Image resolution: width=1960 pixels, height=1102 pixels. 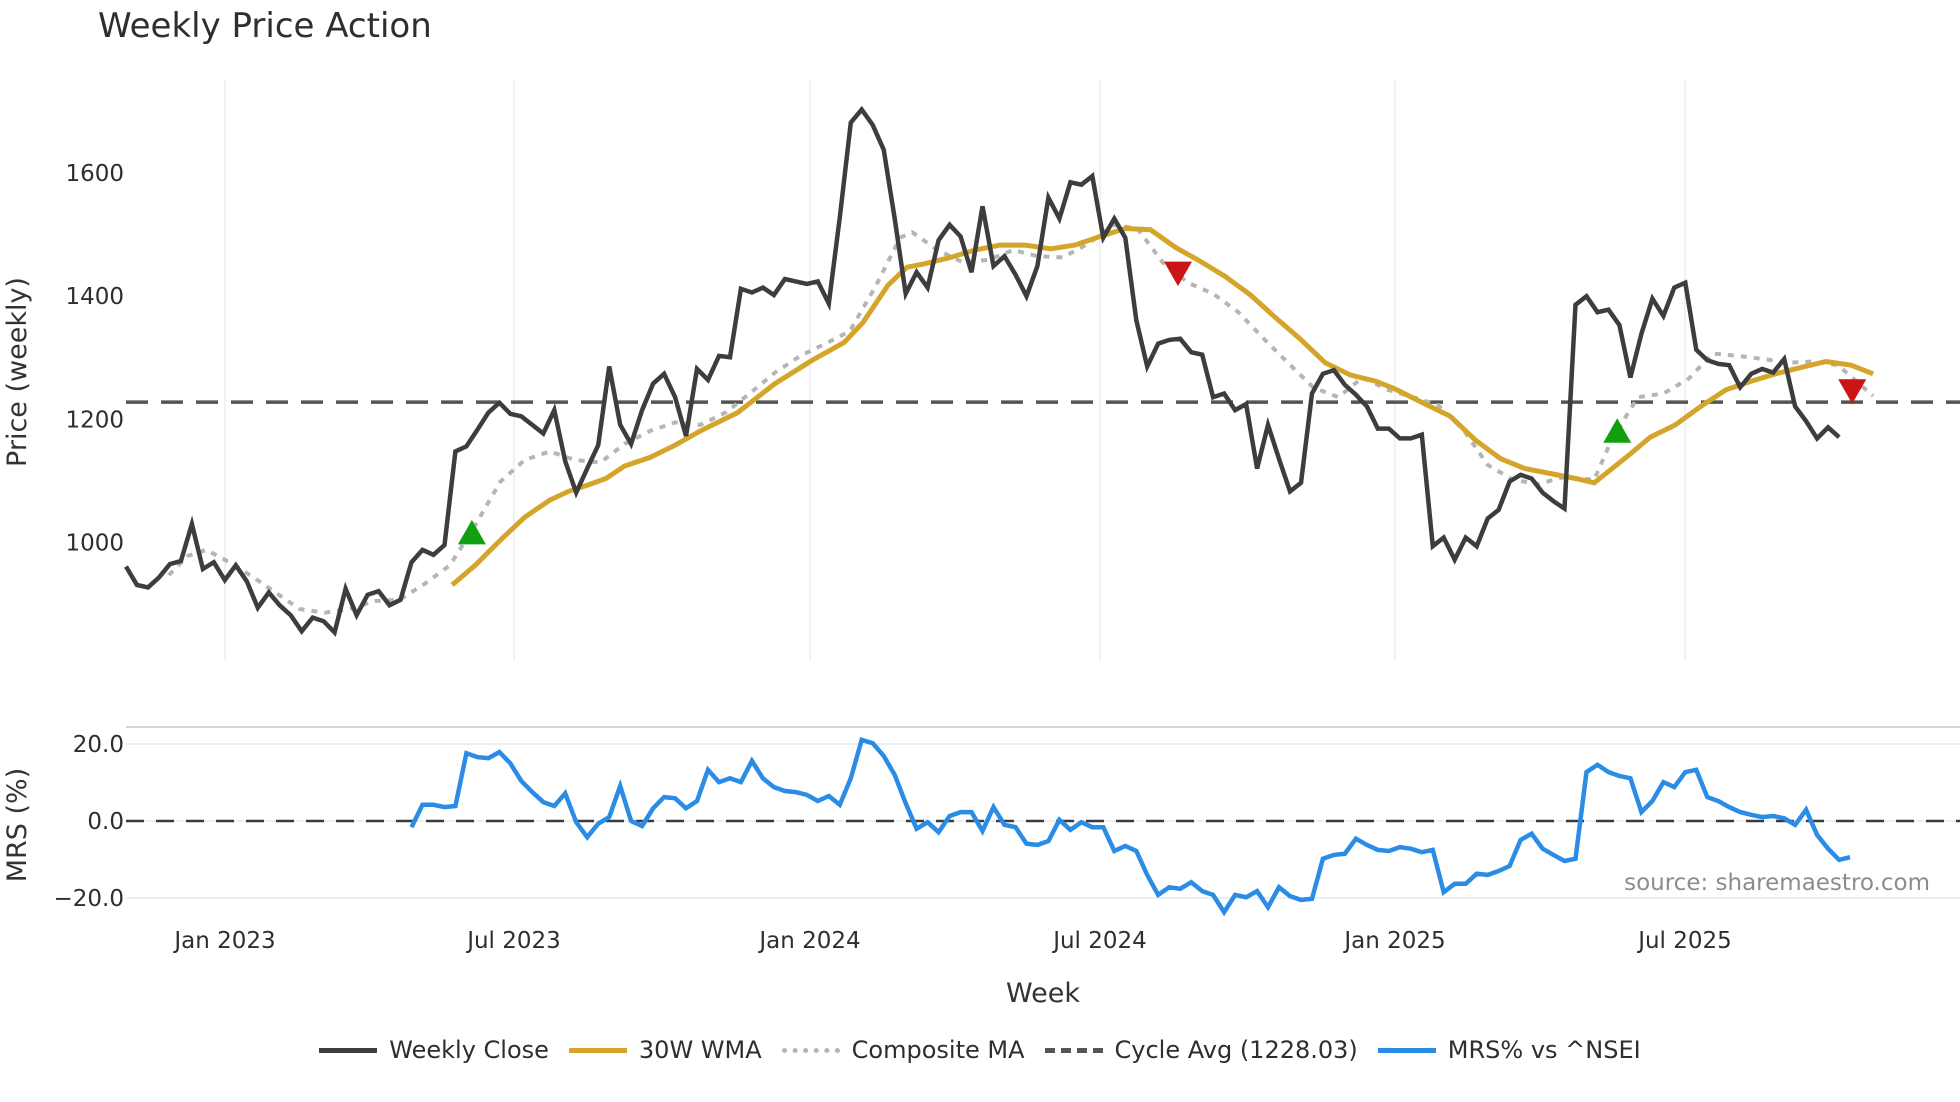 I want to click on weekly-close-swatch-icon, so click(x=348, y=1050).